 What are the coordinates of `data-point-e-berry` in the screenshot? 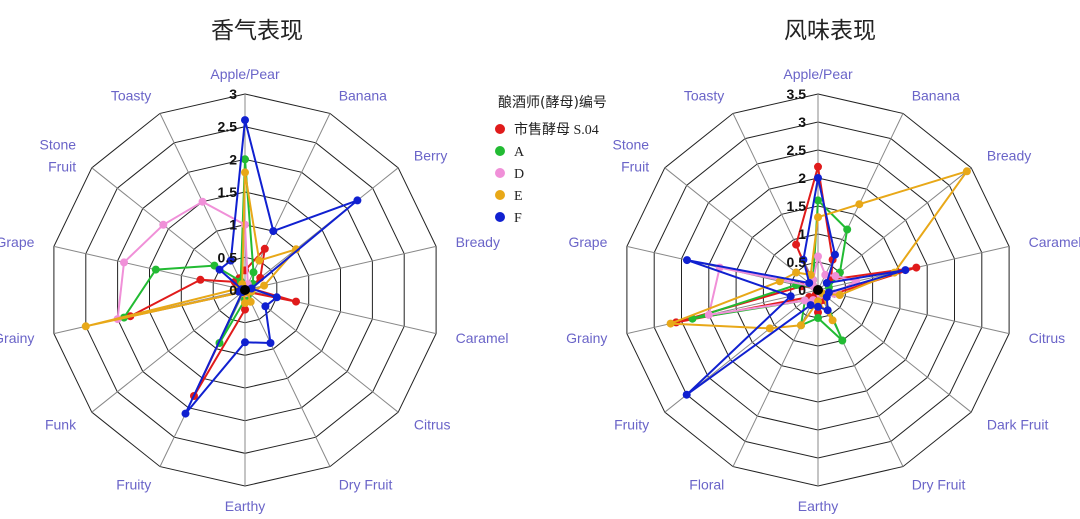 It's located at (296, 249).